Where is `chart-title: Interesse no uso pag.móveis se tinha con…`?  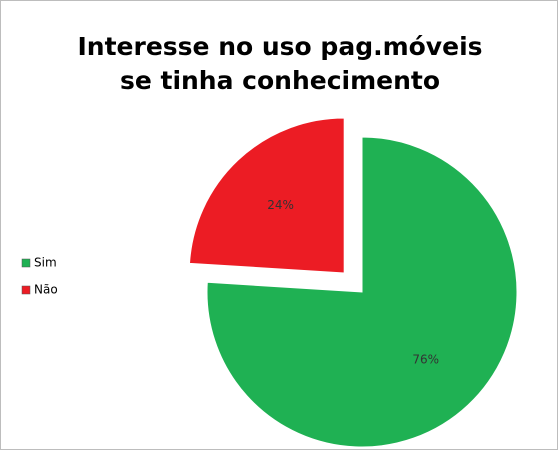 chart-title: Interesse no uso pag.móveis se tinha con… is located at coordinates (280, 63).